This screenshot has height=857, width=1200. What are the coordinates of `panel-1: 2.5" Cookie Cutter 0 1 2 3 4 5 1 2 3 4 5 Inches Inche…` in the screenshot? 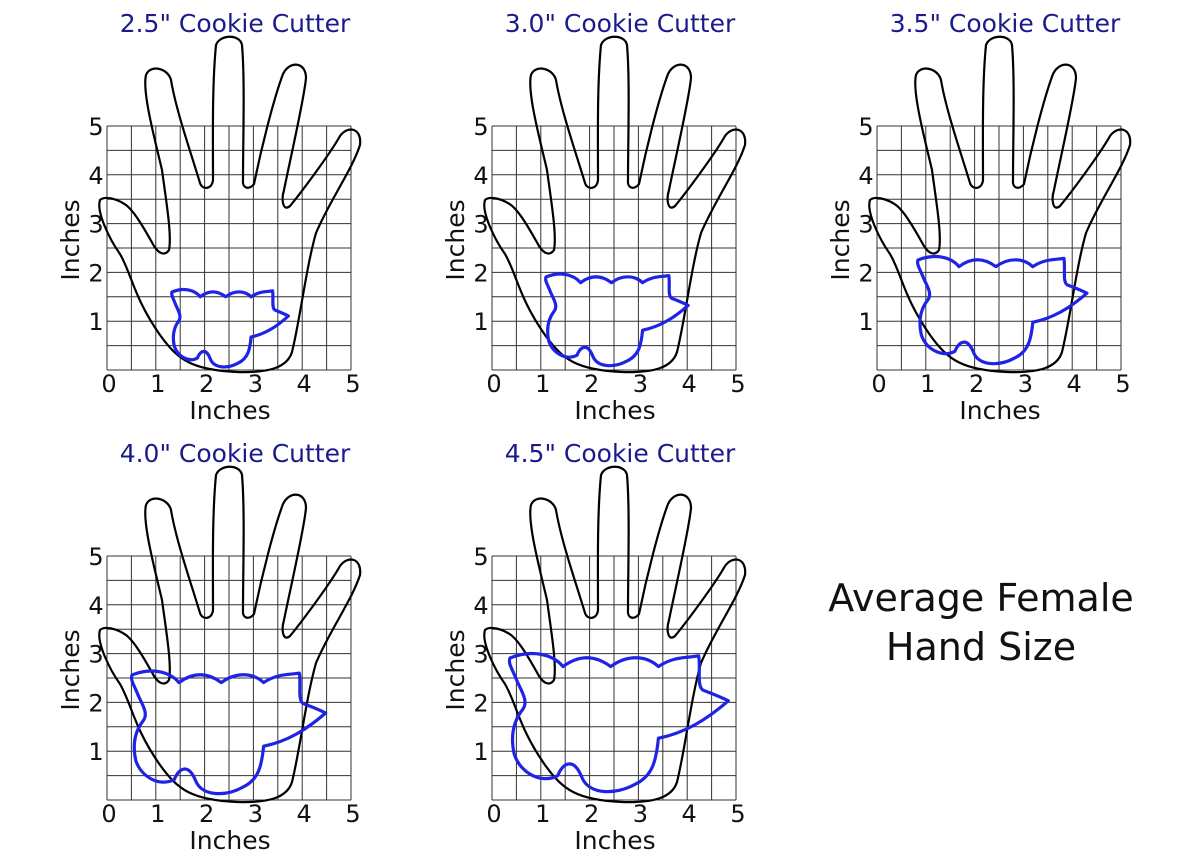 It's located at (209, 217).